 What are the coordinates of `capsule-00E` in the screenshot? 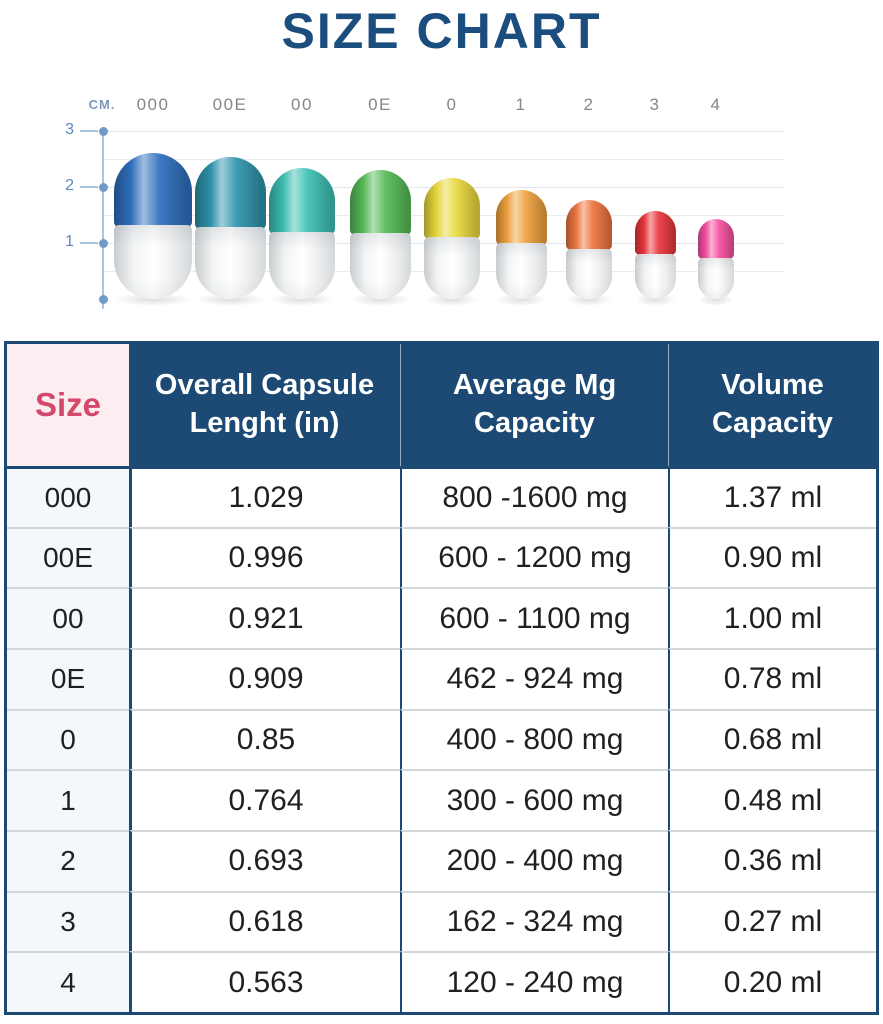 It's located at (230, 231).